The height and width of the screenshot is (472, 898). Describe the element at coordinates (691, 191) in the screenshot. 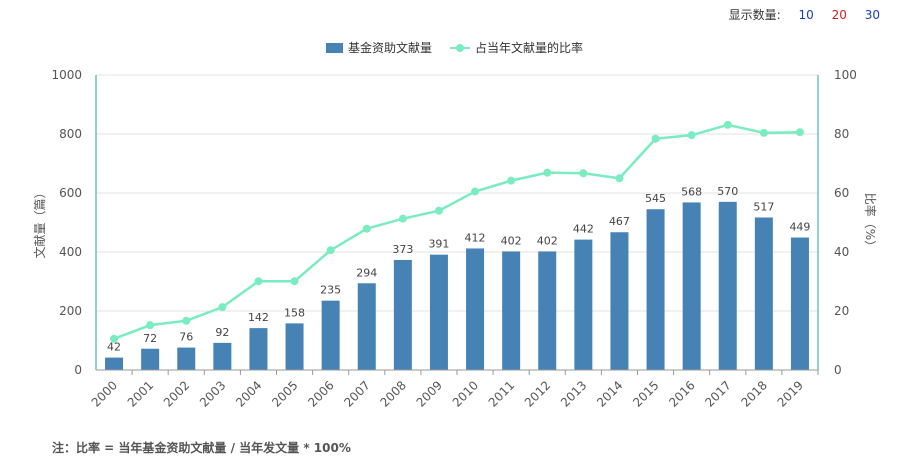

I see `bar-value-label: 568` at that location.